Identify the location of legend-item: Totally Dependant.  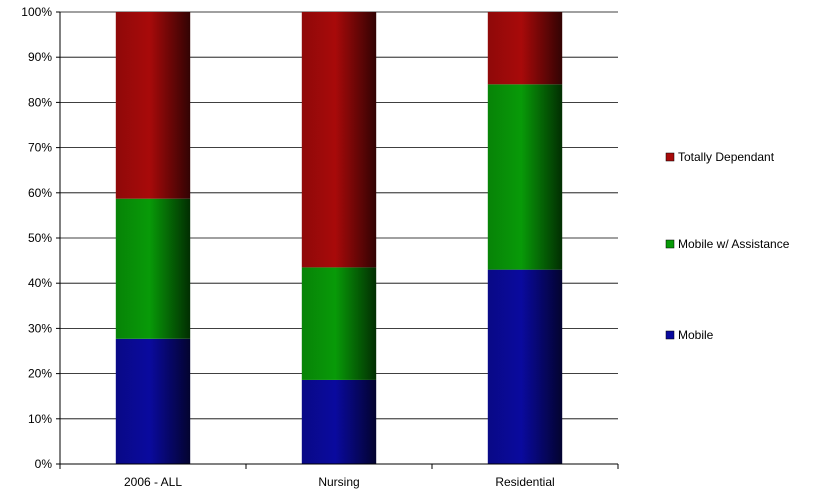
(720, 157).